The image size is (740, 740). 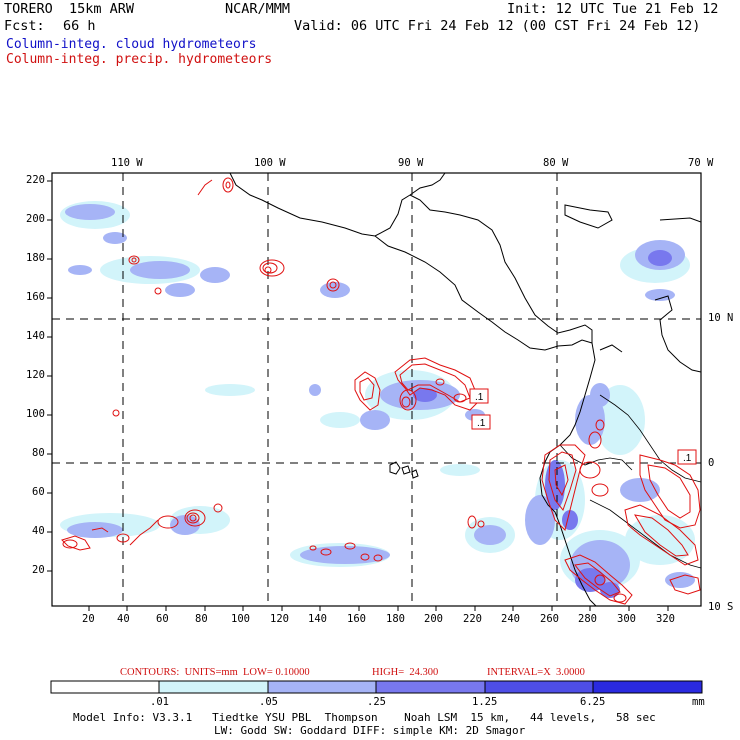 I want to click on x-tick: 120, so click(x=279, y=619).